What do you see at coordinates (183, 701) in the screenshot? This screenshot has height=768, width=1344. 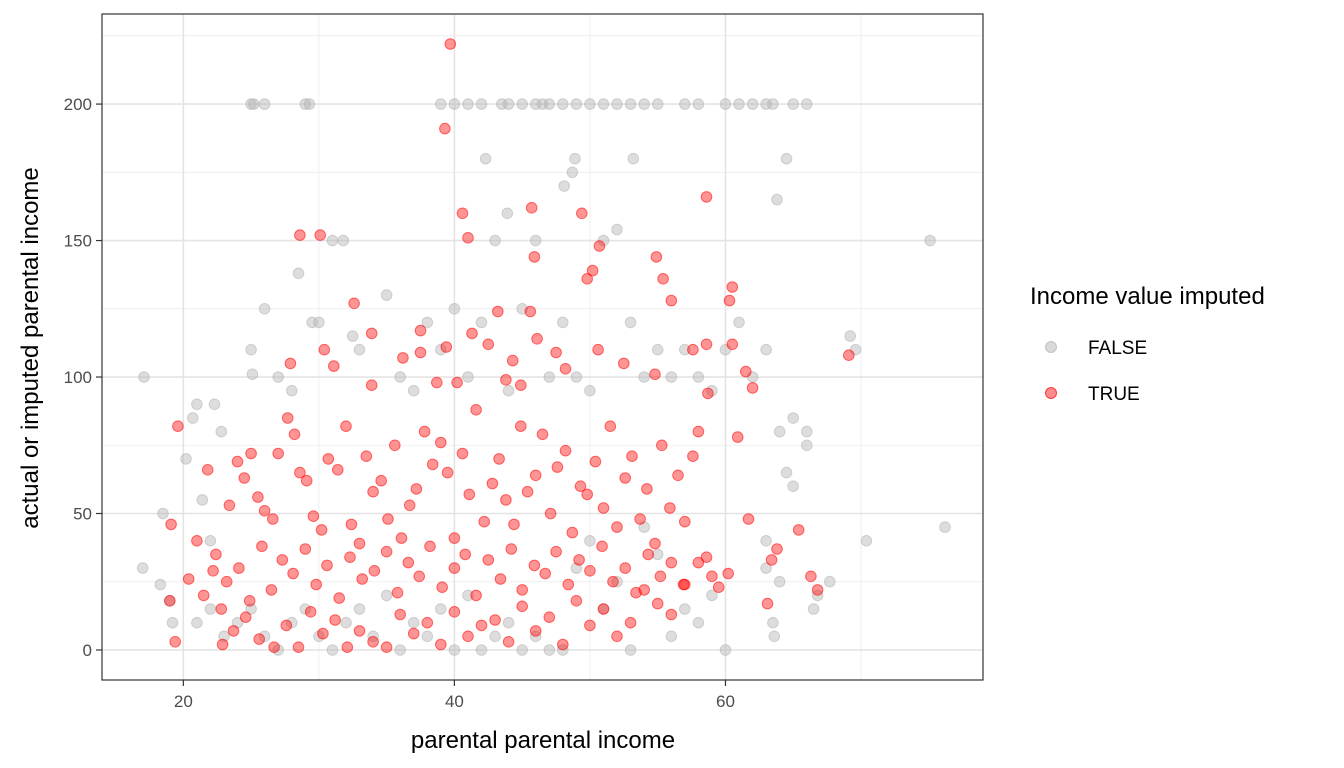 I see `x-tick-label: 20` at bounding box center [183, 701].